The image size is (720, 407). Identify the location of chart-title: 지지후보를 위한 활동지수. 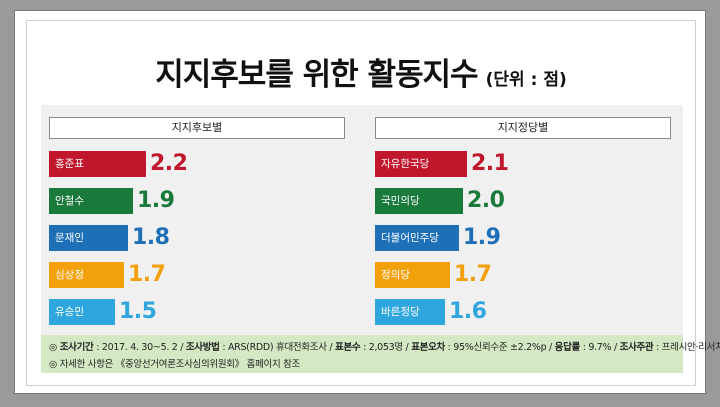
(316, 75).